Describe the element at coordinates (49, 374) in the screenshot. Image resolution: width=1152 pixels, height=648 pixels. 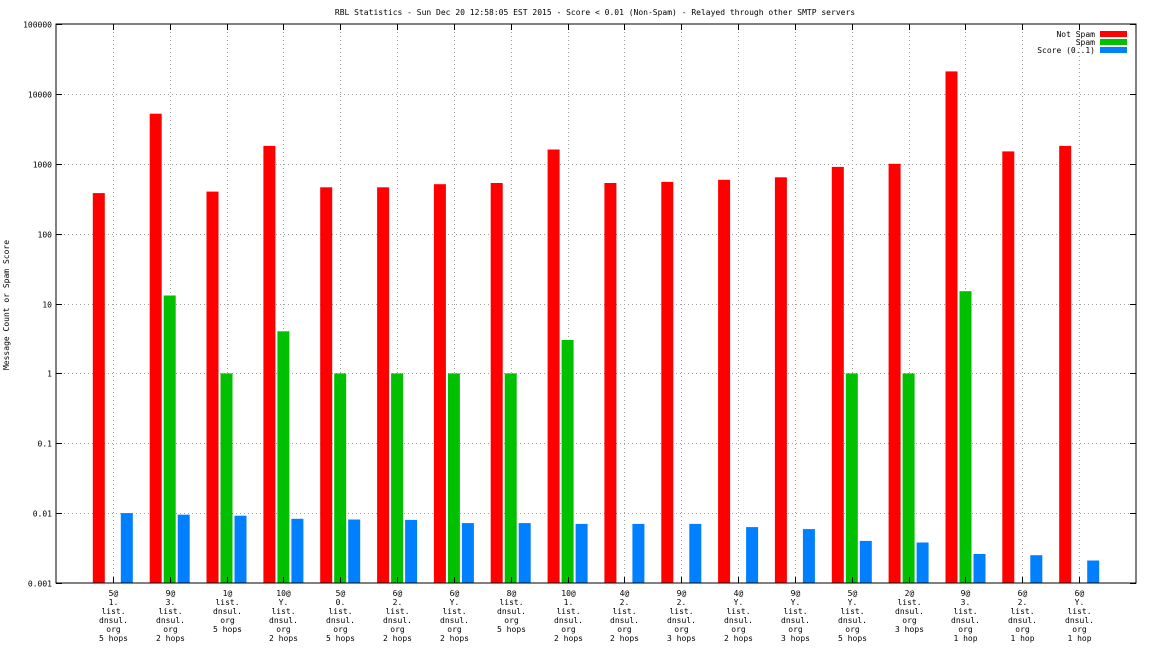
I see `y-tick-label: 1` at that location.